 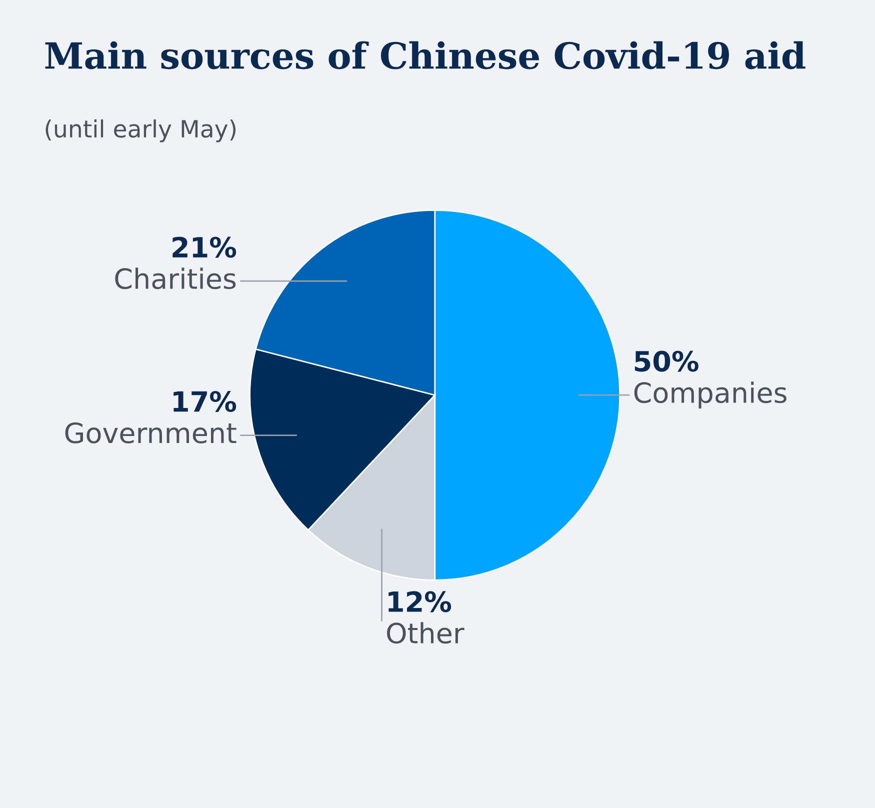 What do you see at coordinates (205, 401) in the screenshot?
I see `data-label: 17%` at bounding box center [205, 401].